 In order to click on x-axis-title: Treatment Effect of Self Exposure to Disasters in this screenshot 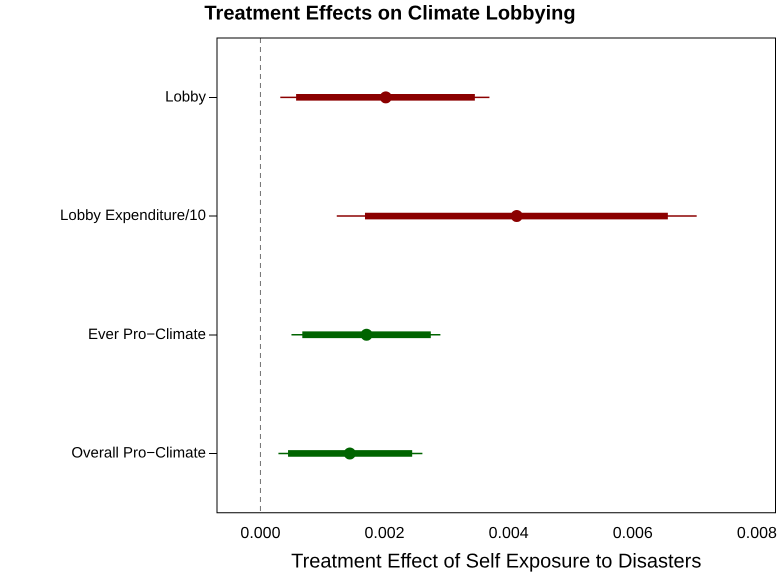, I will do `click(496, 561)`.